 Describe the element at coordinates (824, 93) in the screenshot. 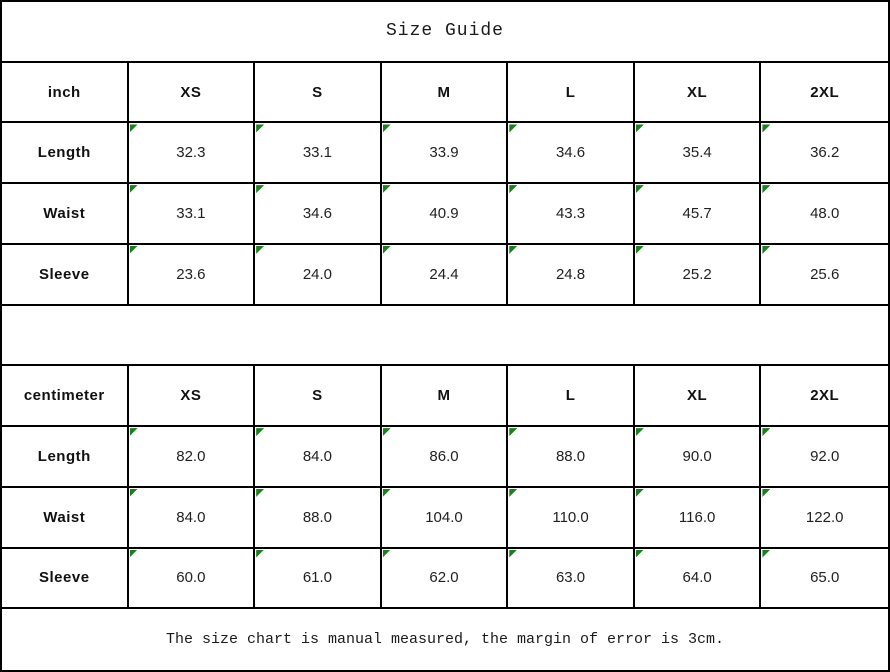

I see `column-header-inch-2xl: 2XL` at that location.